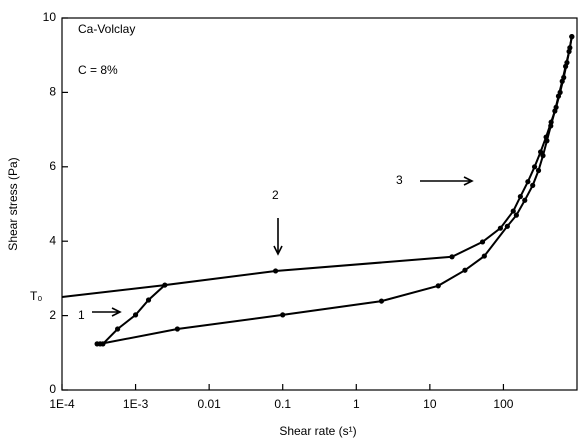  What do you see at coordinates (399, 180) in the screenshot?
I see `annotation: 3` at bounding box center [399, 180].